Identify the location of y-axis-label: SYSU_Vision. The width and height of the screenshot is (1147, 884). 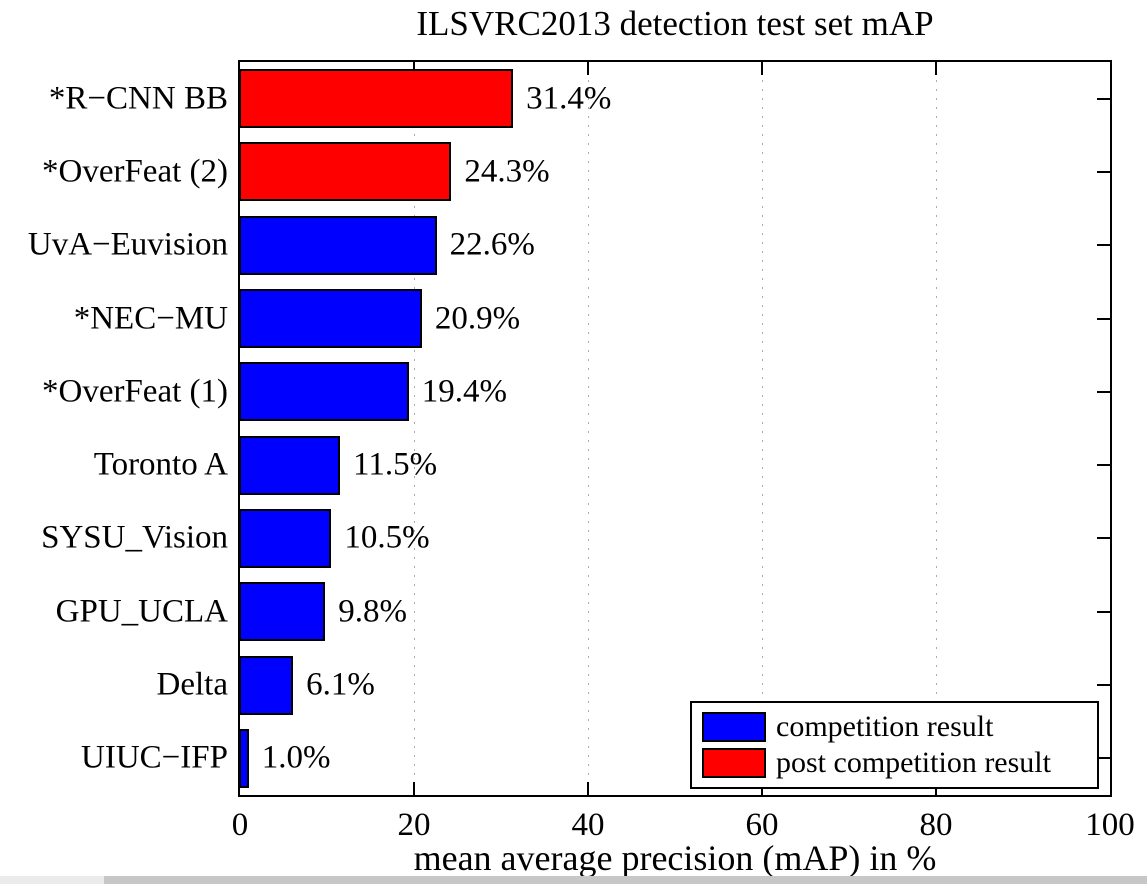
(134, 537).